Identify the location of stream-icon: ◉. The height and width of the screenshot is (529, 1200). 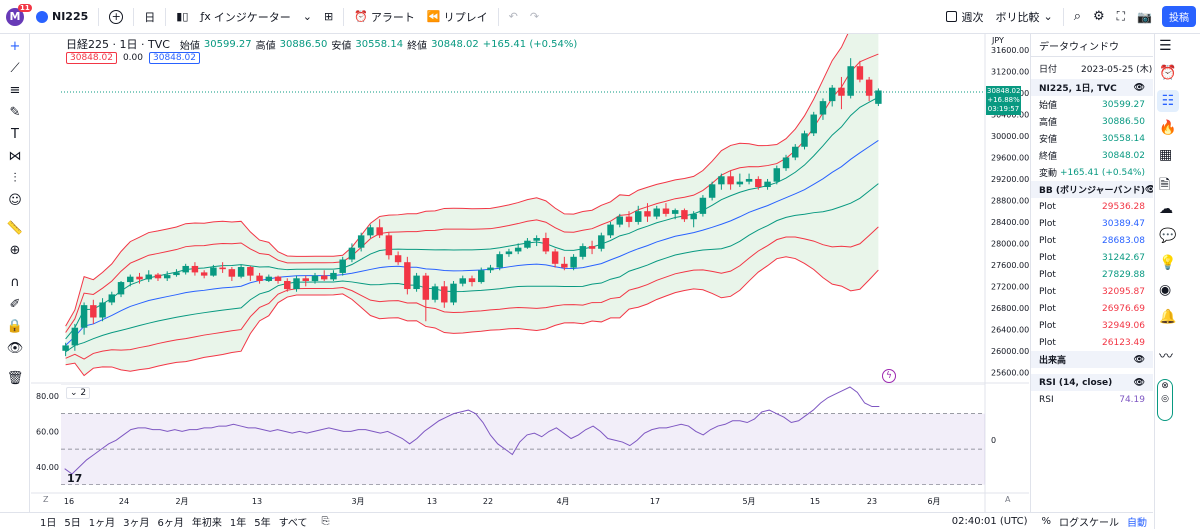
(1165, 290).